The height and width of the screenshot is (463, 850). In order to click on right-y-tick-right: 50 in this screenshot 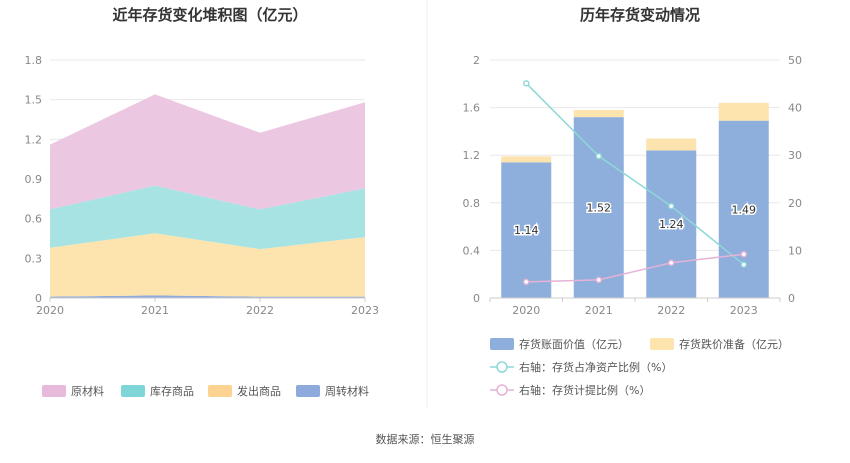, I will do `click(795, 60)`.